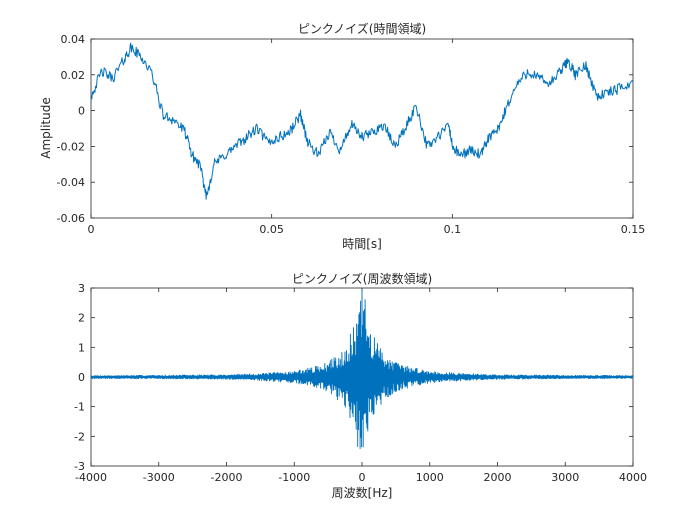 This screenshot has width=700, height=525. Describe the element at coordinates (81, 347) in the screenshot. I see `freq-y-tick-label: 1` at that location.